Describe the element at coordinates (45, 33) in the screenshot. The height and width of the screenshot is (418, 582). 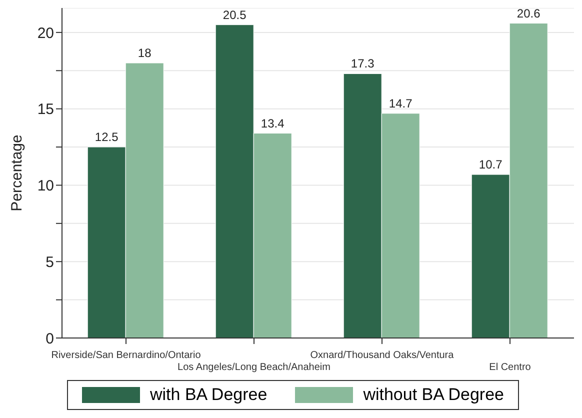
I see `y-tick-label: 20` at that location.